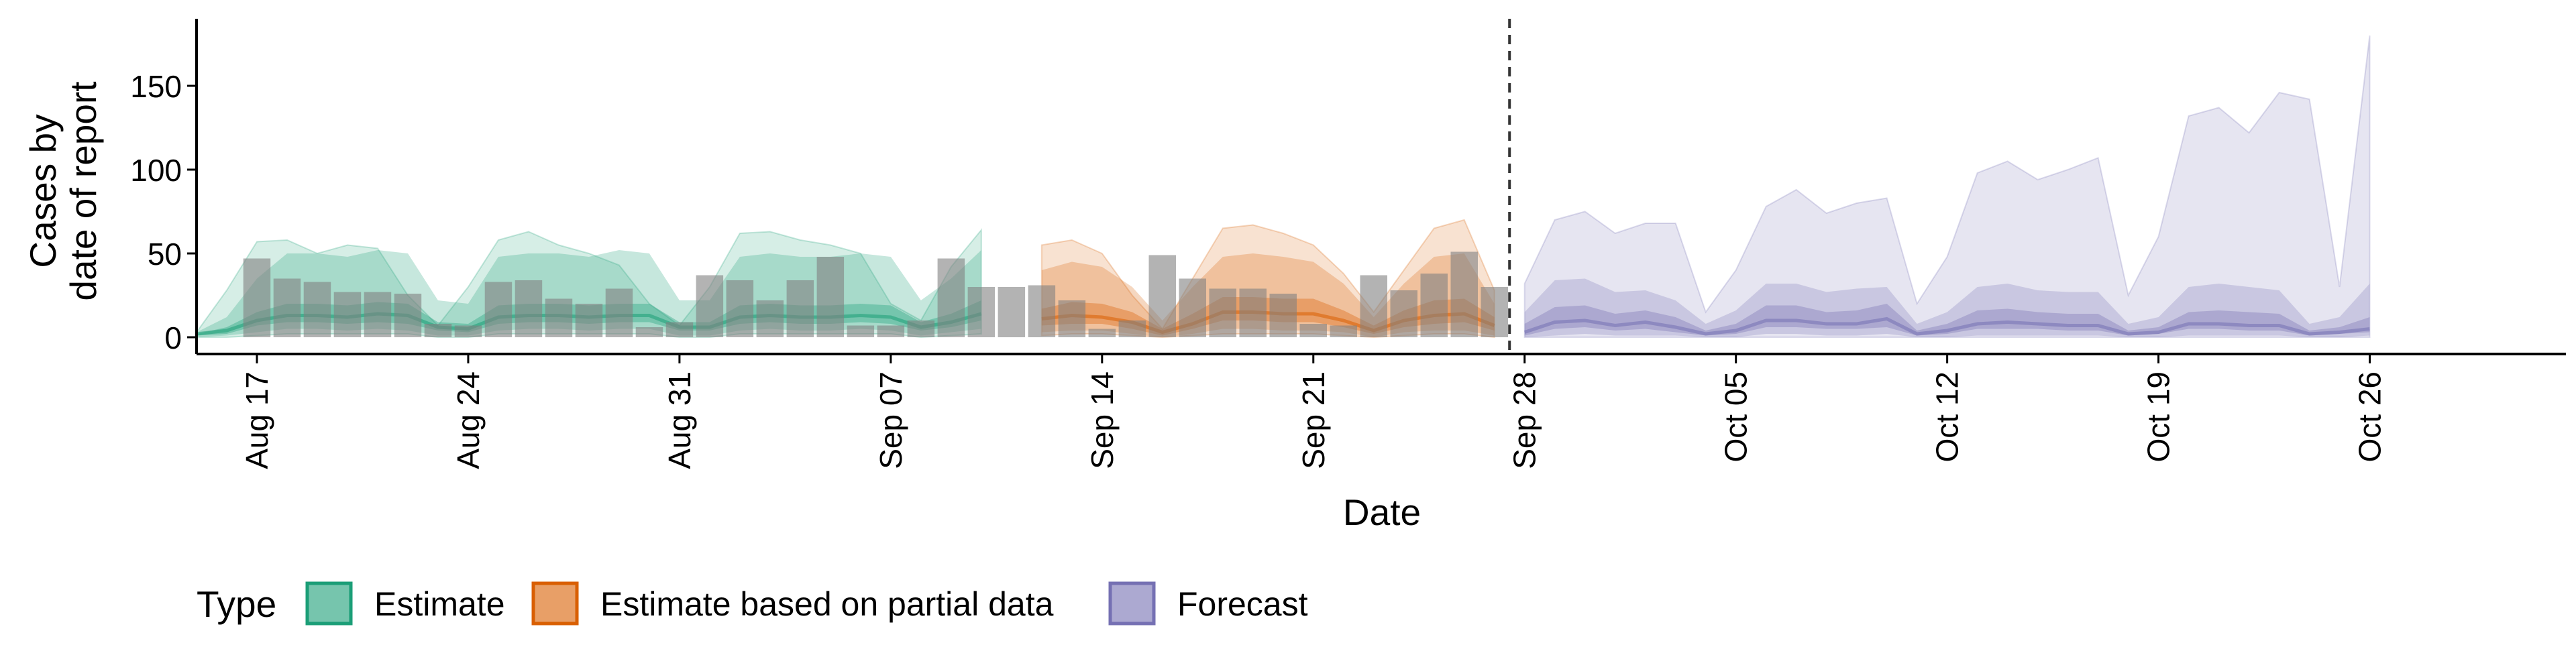 The image size is (2576, 647). I want to click on x-tick-label: Aug 24, so click(468, 420).